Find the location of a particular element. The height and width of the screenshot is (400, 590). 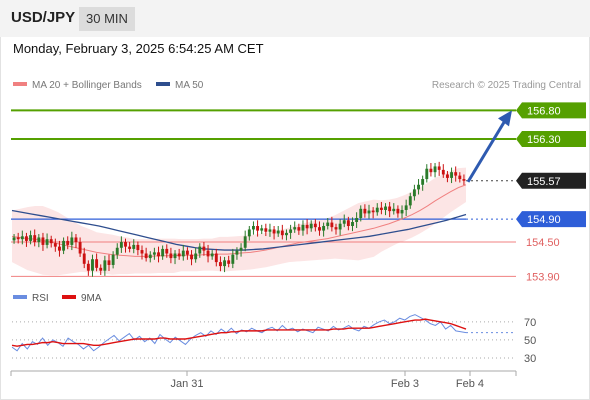

legend-rsi: RSI is located at coordinates (31, 298).